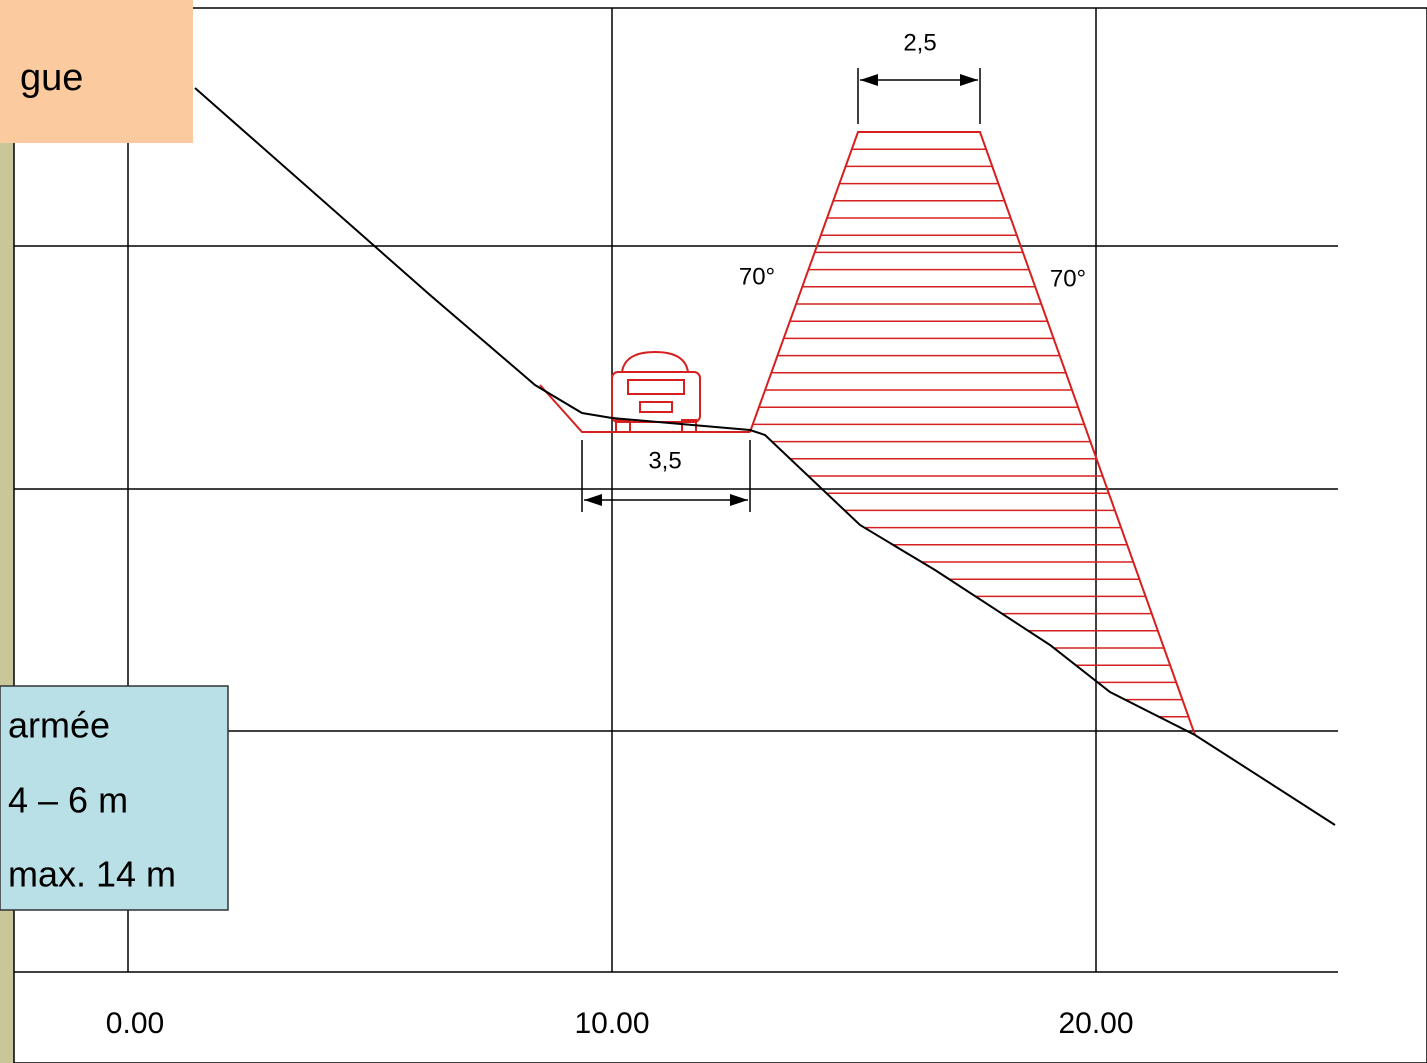 This screenshot has height=1063, width=1427. Describe the element at coordinates (59, 725) in the screenshot. I see `callout-text: armée` at that location.